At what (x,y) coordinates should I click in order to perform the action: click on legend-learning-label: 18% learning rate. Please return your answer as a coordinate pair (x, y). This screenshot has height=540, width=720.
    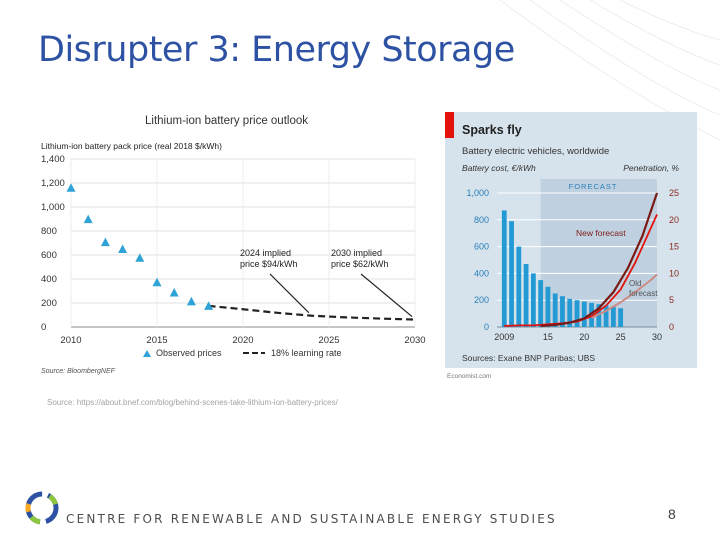
    Looking at the image, I should click on (306, 353).